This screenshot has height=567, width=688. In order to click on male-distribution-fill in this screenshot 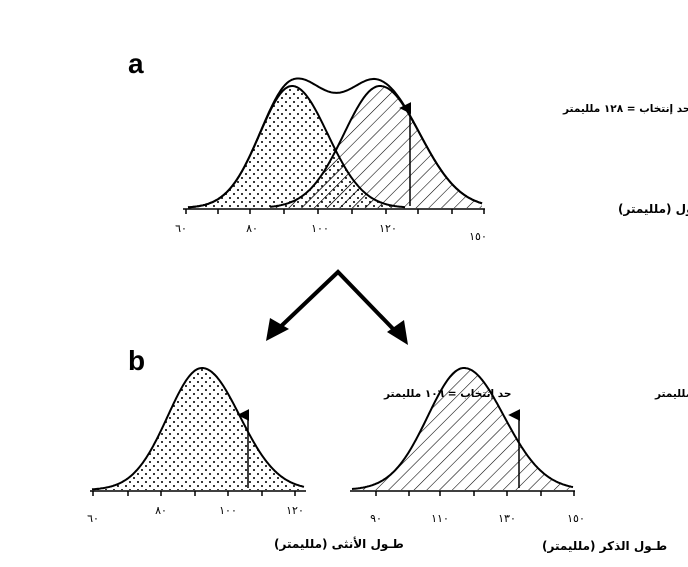, I will do `click(462, 429)`.